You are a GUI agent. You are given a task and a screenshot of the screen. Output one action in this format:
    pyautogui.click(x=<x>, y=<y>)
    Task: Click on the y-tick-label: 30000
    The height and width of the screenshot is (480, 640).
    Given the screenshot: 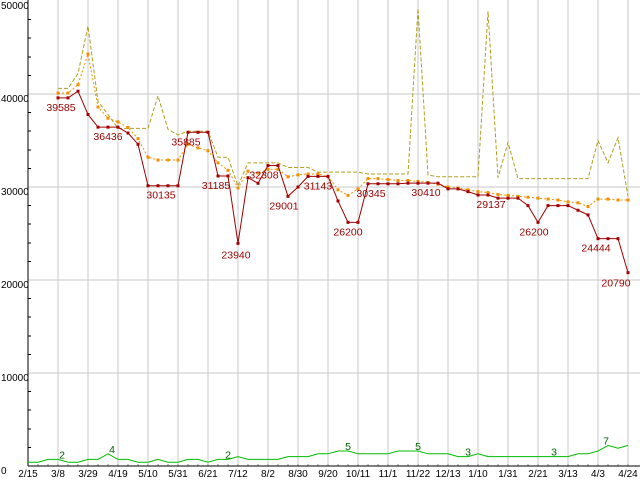 What is the action you would take?
    pyautogui.click(x=15, y=192)
    